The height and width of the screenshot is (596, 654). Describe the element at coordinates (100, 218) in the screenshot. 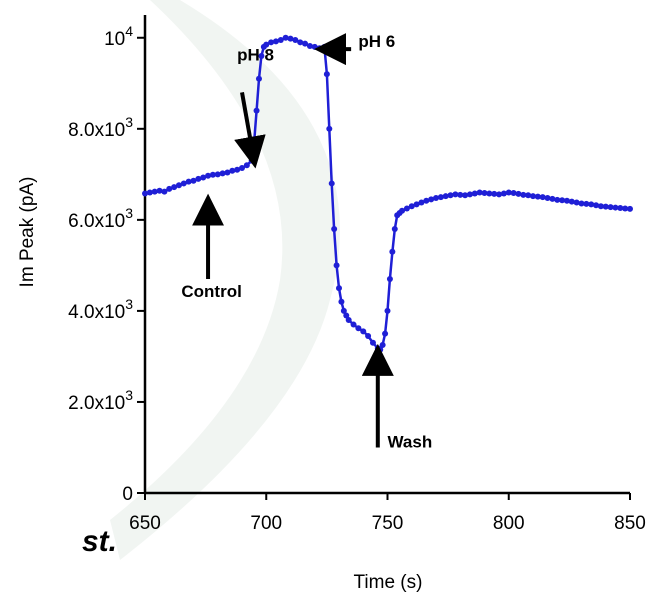

I see `y-tick-label: 6.0x10³` at that location.